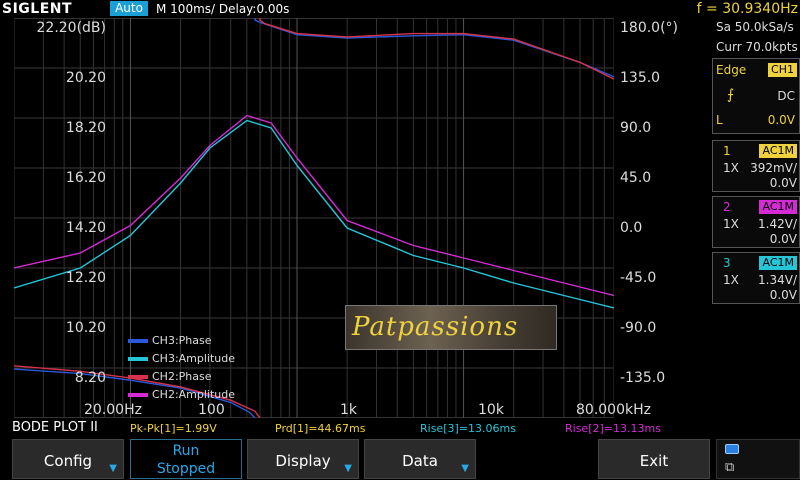 The height and width of the screenshot is (480, 800). Describe the element at coordinates (756, 278) in the screenshot. I see `channel-panel-3: 3 AC1M 1X 1.34V/0.0V` at that location.